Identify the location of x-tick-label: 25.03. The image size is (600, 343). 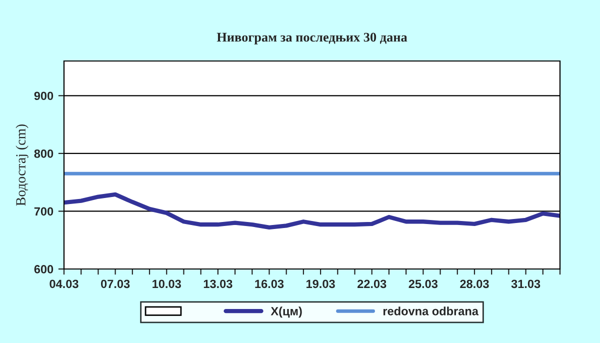
(423, 284).